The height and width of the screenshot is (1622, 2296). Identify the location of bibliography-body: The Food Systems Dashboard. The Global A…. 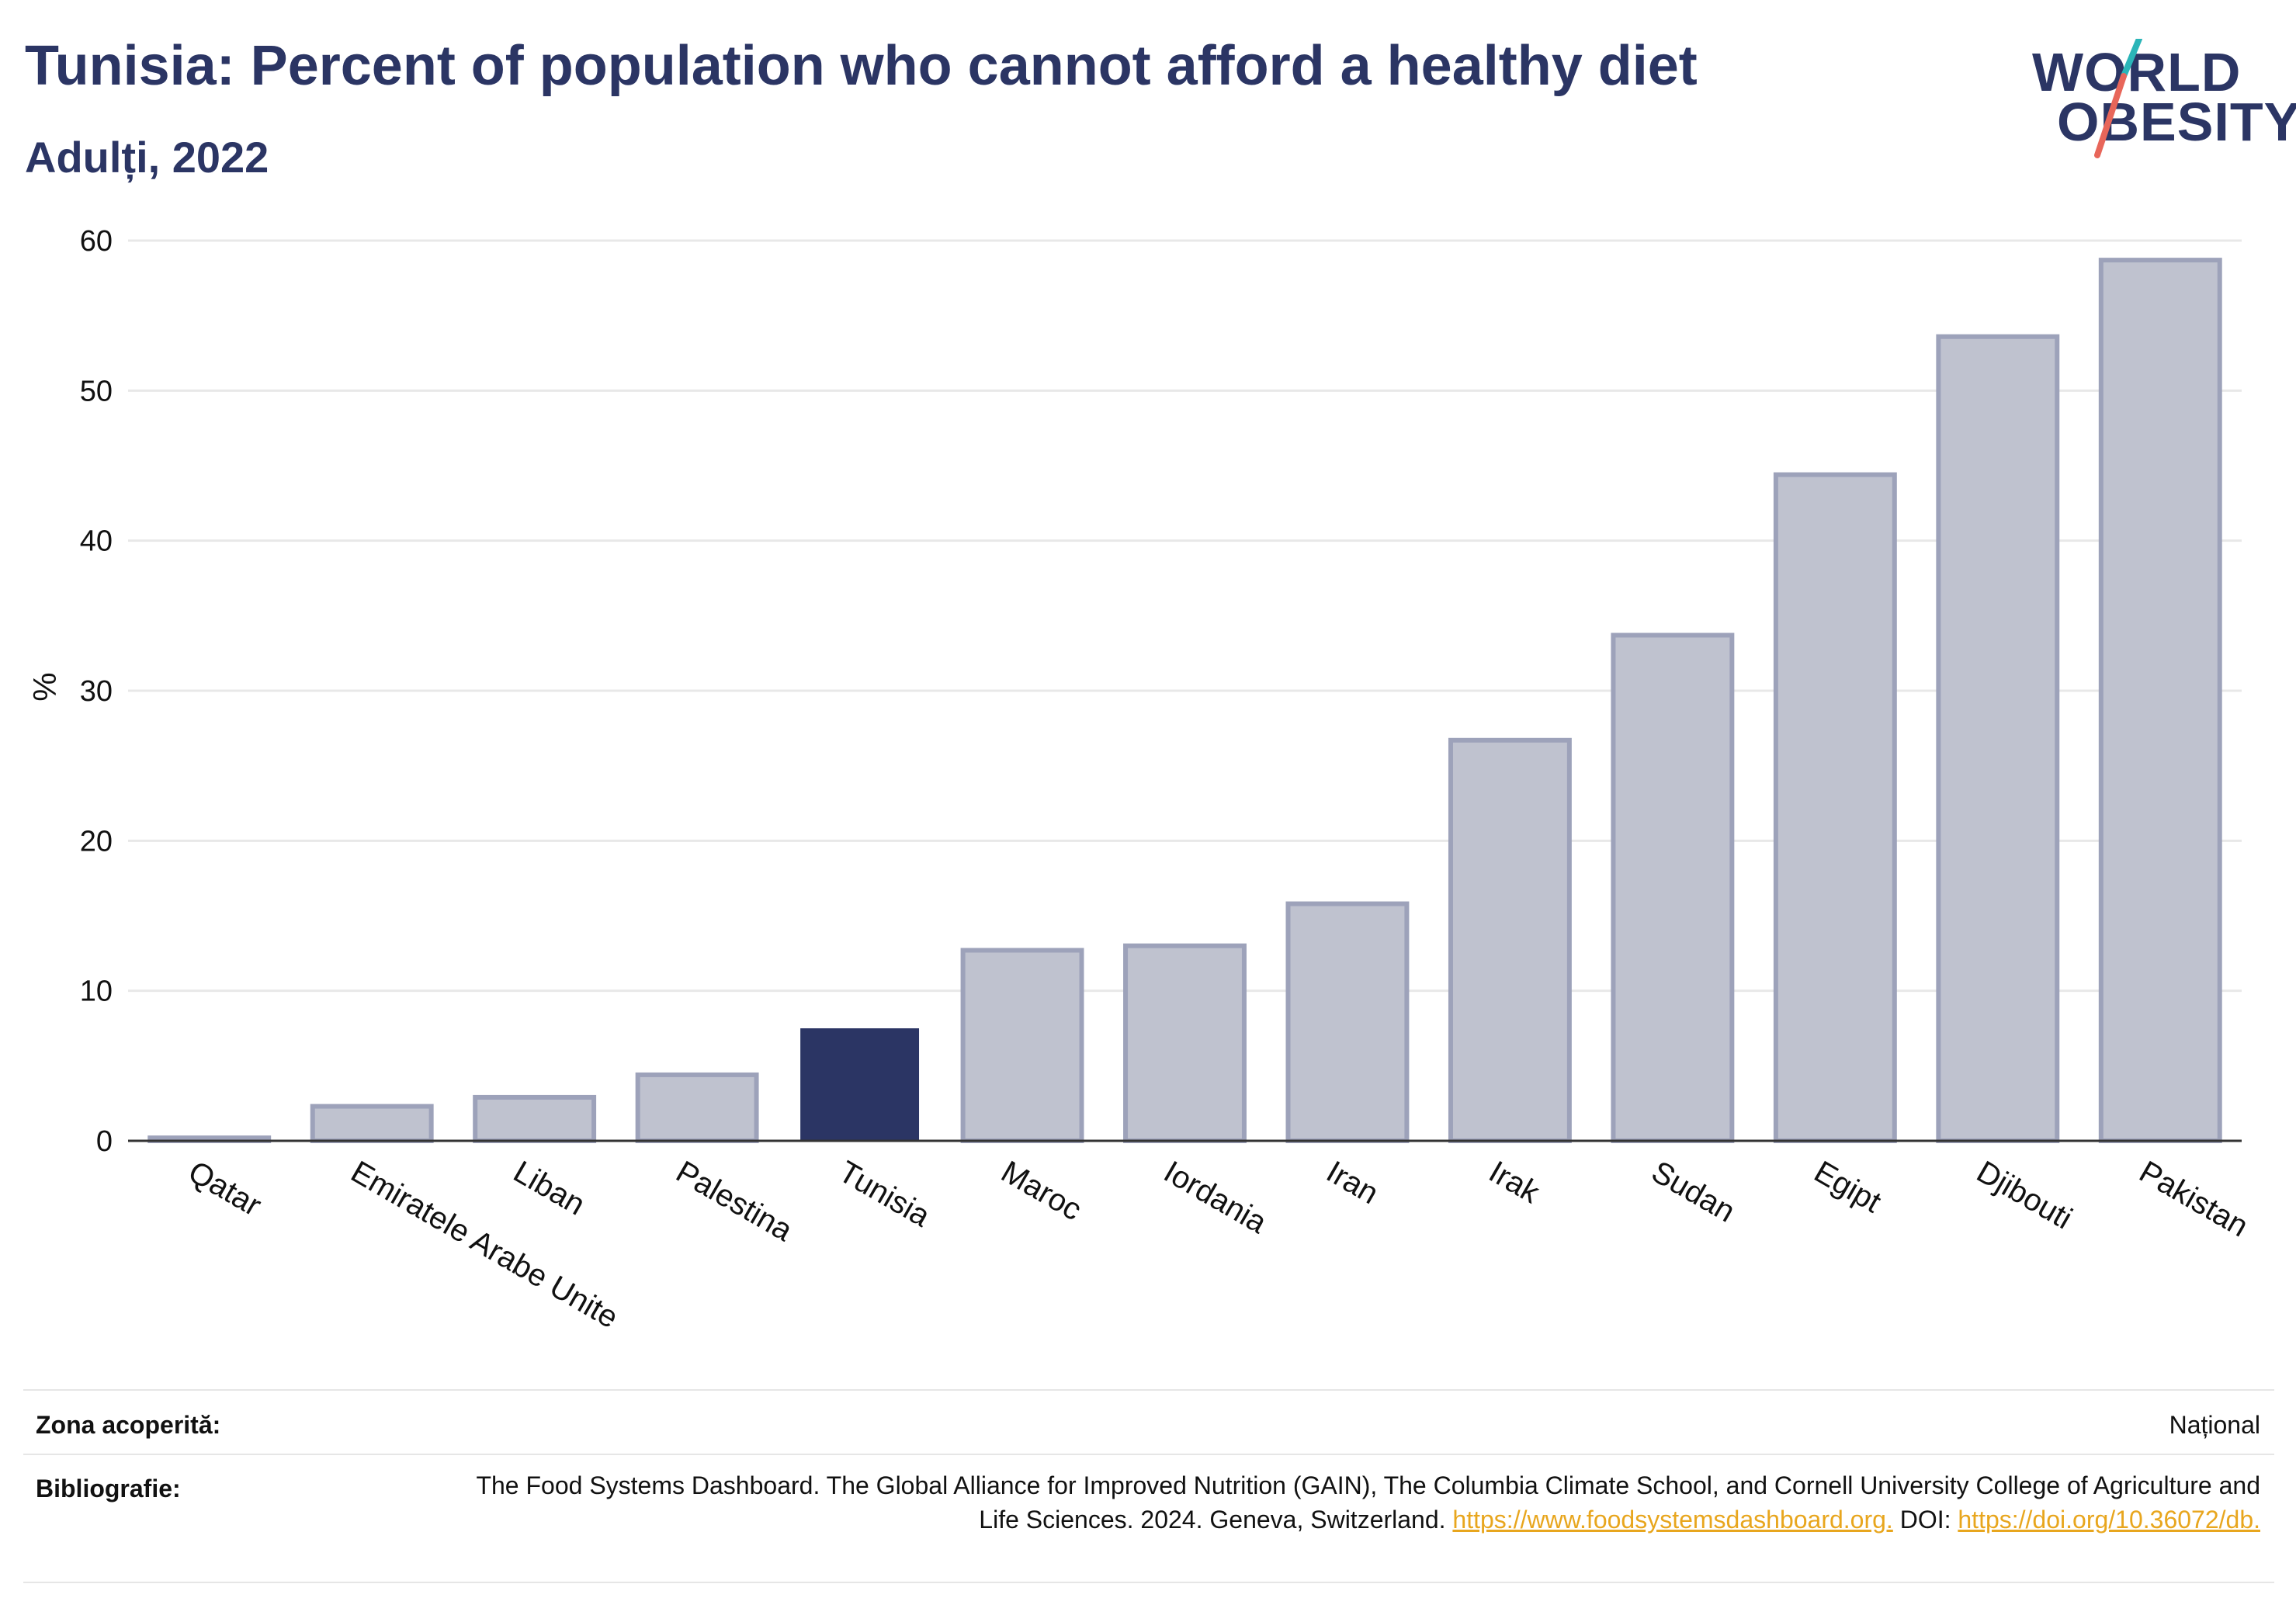
(1368, 1502).